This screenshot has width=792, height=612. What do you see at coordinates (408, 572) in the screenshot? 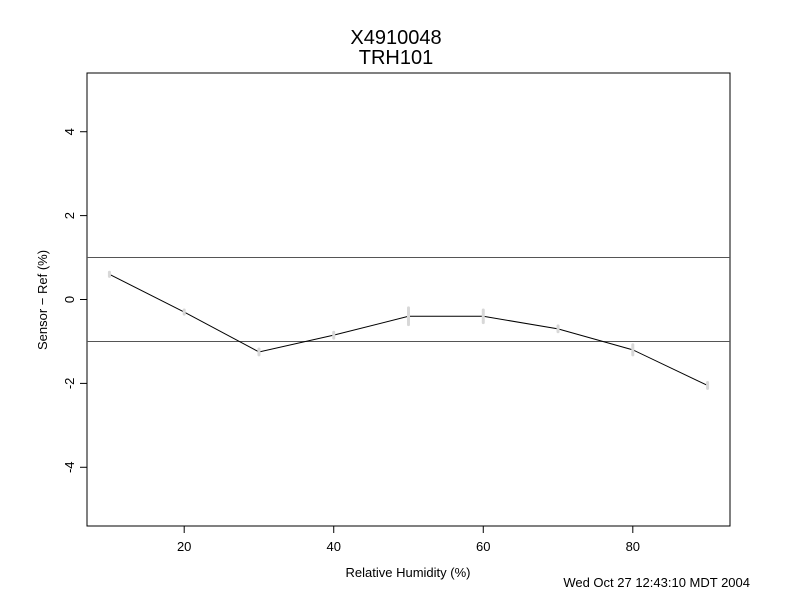
I see `x-axis-label: Relative Humidity (%)` at bounding box center [408, 572].